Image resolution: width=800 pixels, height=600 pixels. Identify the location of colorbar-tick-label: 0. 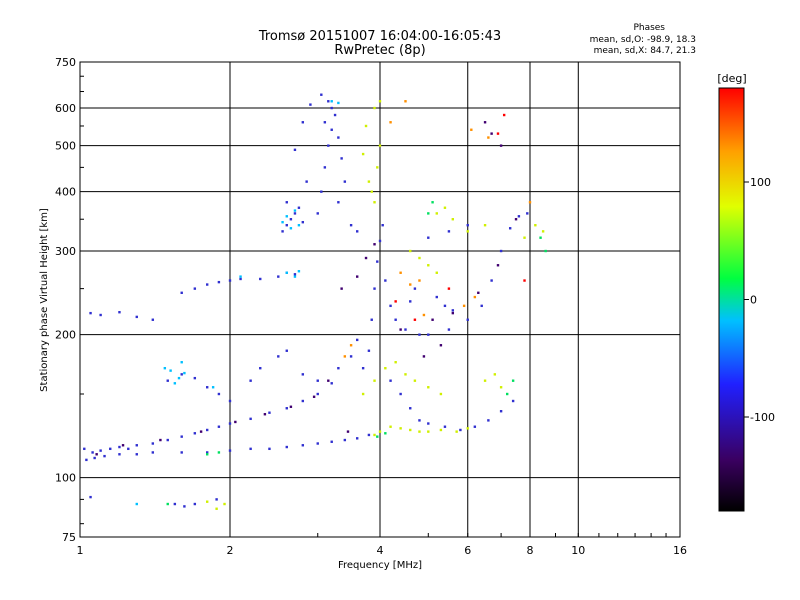
(753, 300).